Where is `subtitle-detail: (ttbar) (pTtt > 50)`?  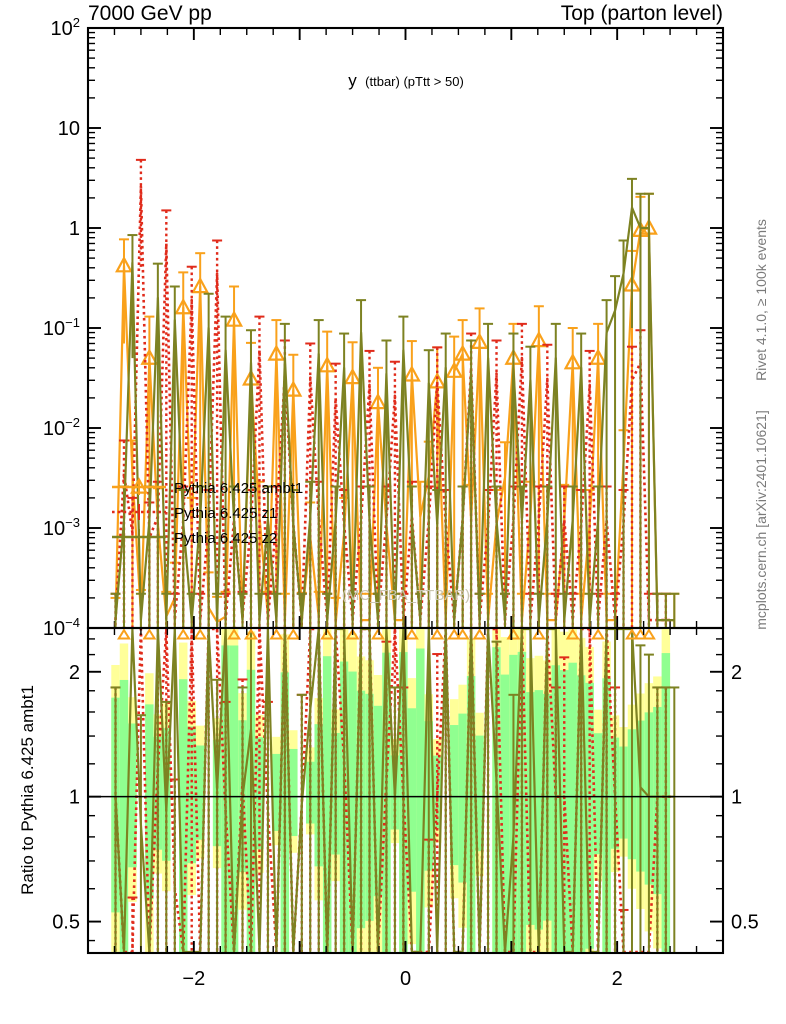
subtitle-detail: (ttbar) (pTtt > 50) is located at coordinates (414, 81).